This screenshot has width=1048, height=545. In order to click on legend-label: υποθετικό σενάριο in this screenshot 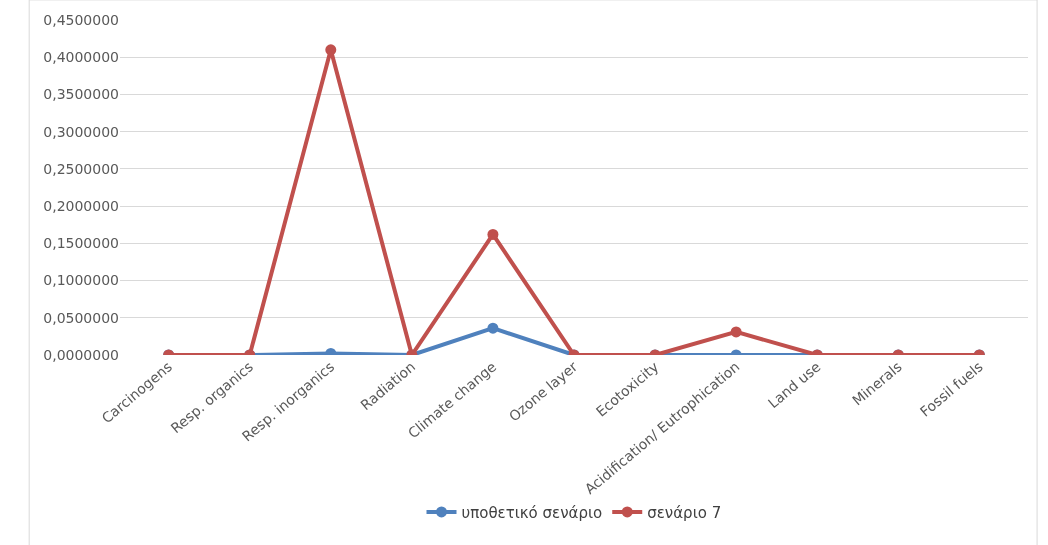, I will do `click(532, 512)`.